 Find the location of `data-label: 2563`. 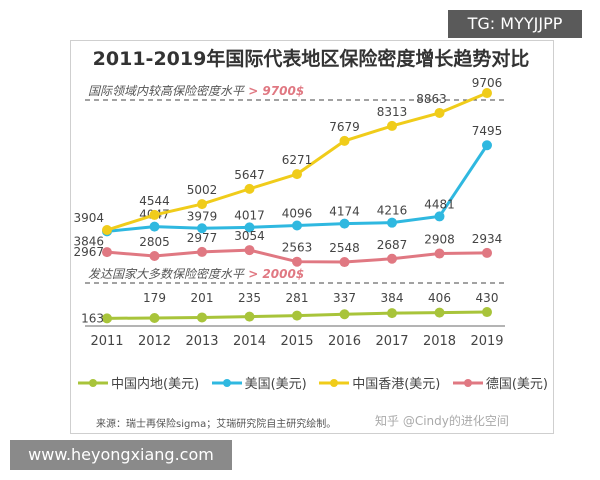

data-label: 2563 is located at coordinates (297, 248).